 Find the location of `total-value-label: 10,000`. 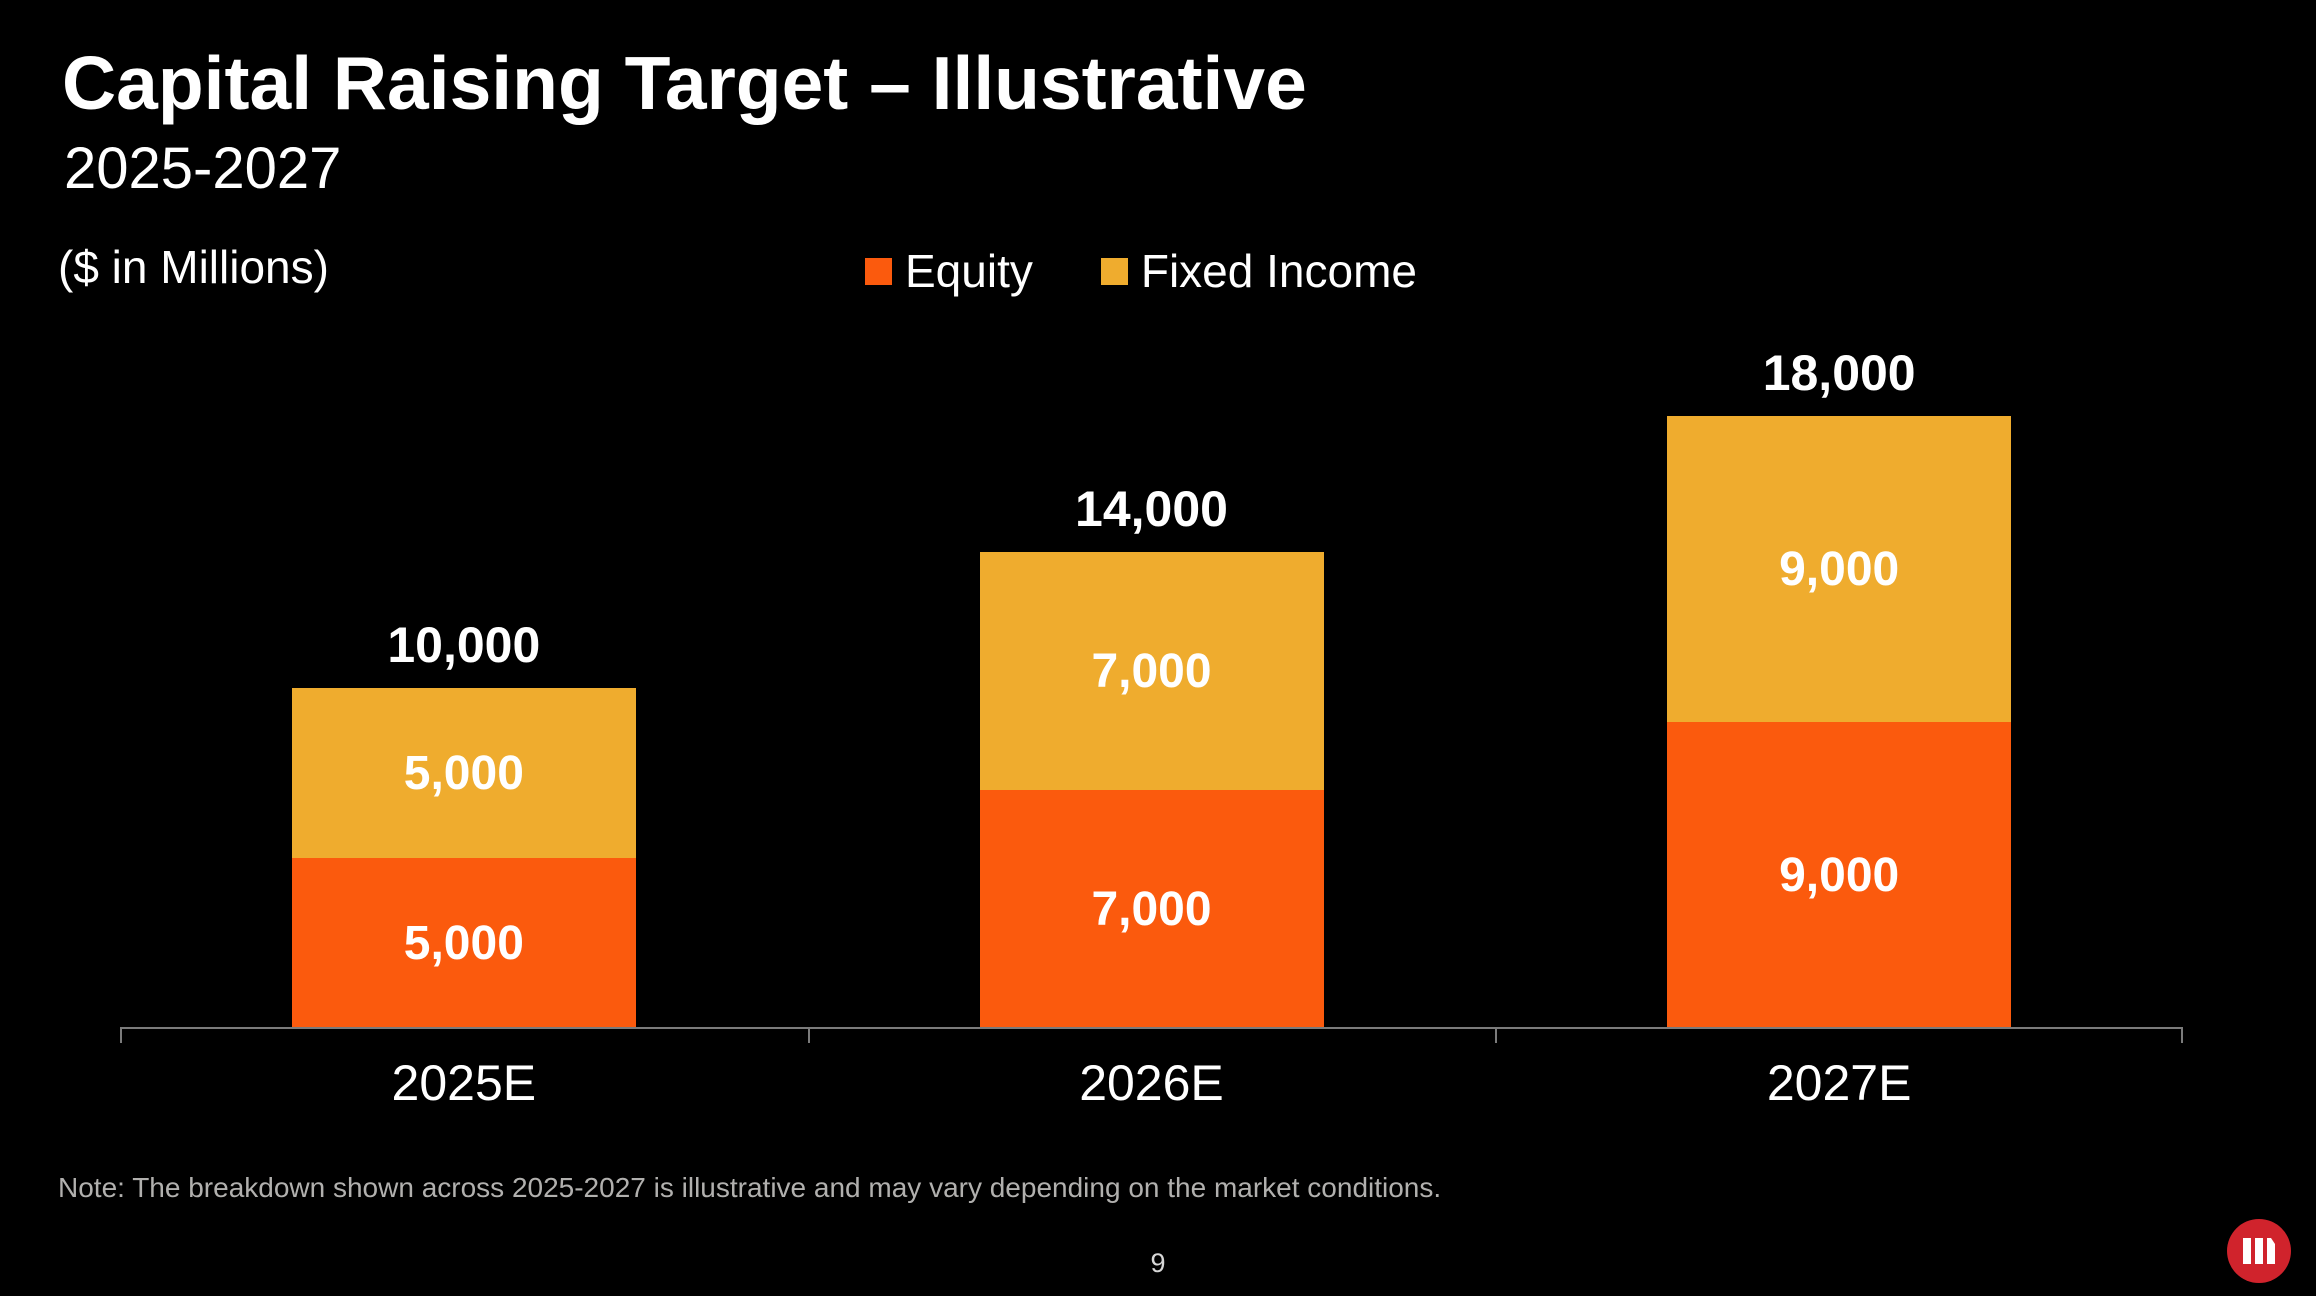

total-value-label: 10,000 is located at coordinates (464, 645).